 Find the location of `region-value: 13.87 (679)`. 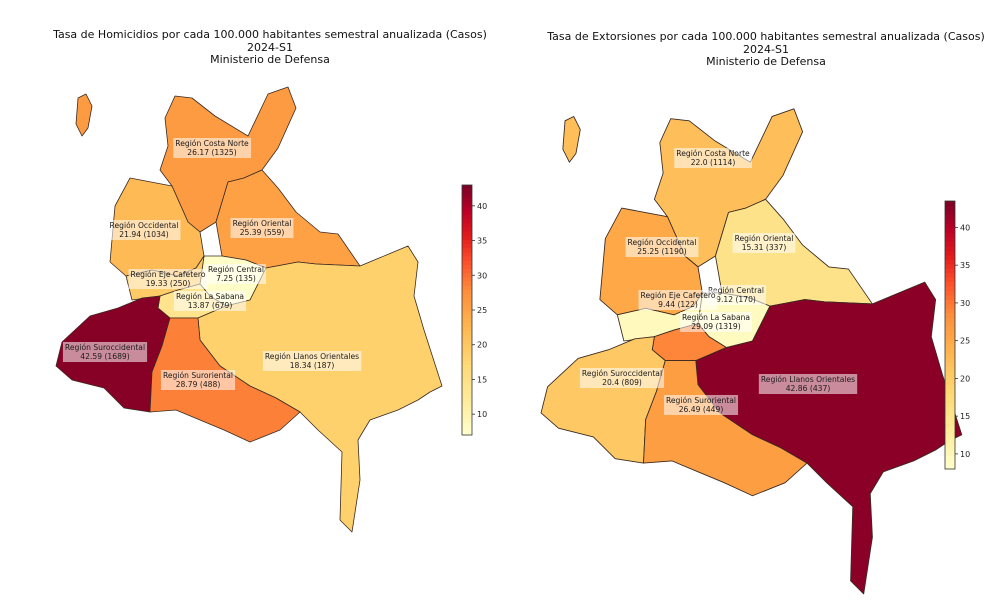

region-value: 13.87 (679) is located at coordinates (210, 305).